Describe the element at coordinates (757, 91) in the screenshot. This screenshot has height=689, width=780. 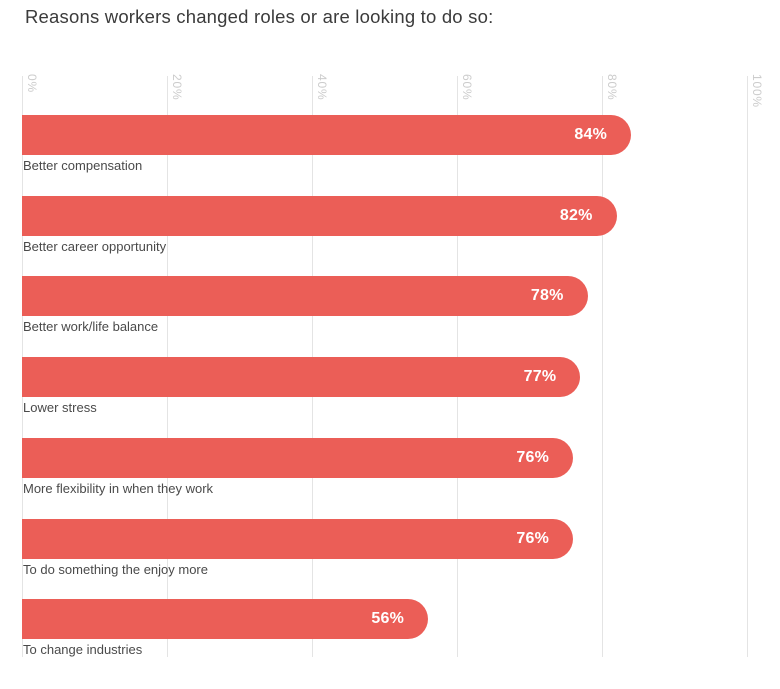
I see `x-axis-tick-label: 100%` at that location.